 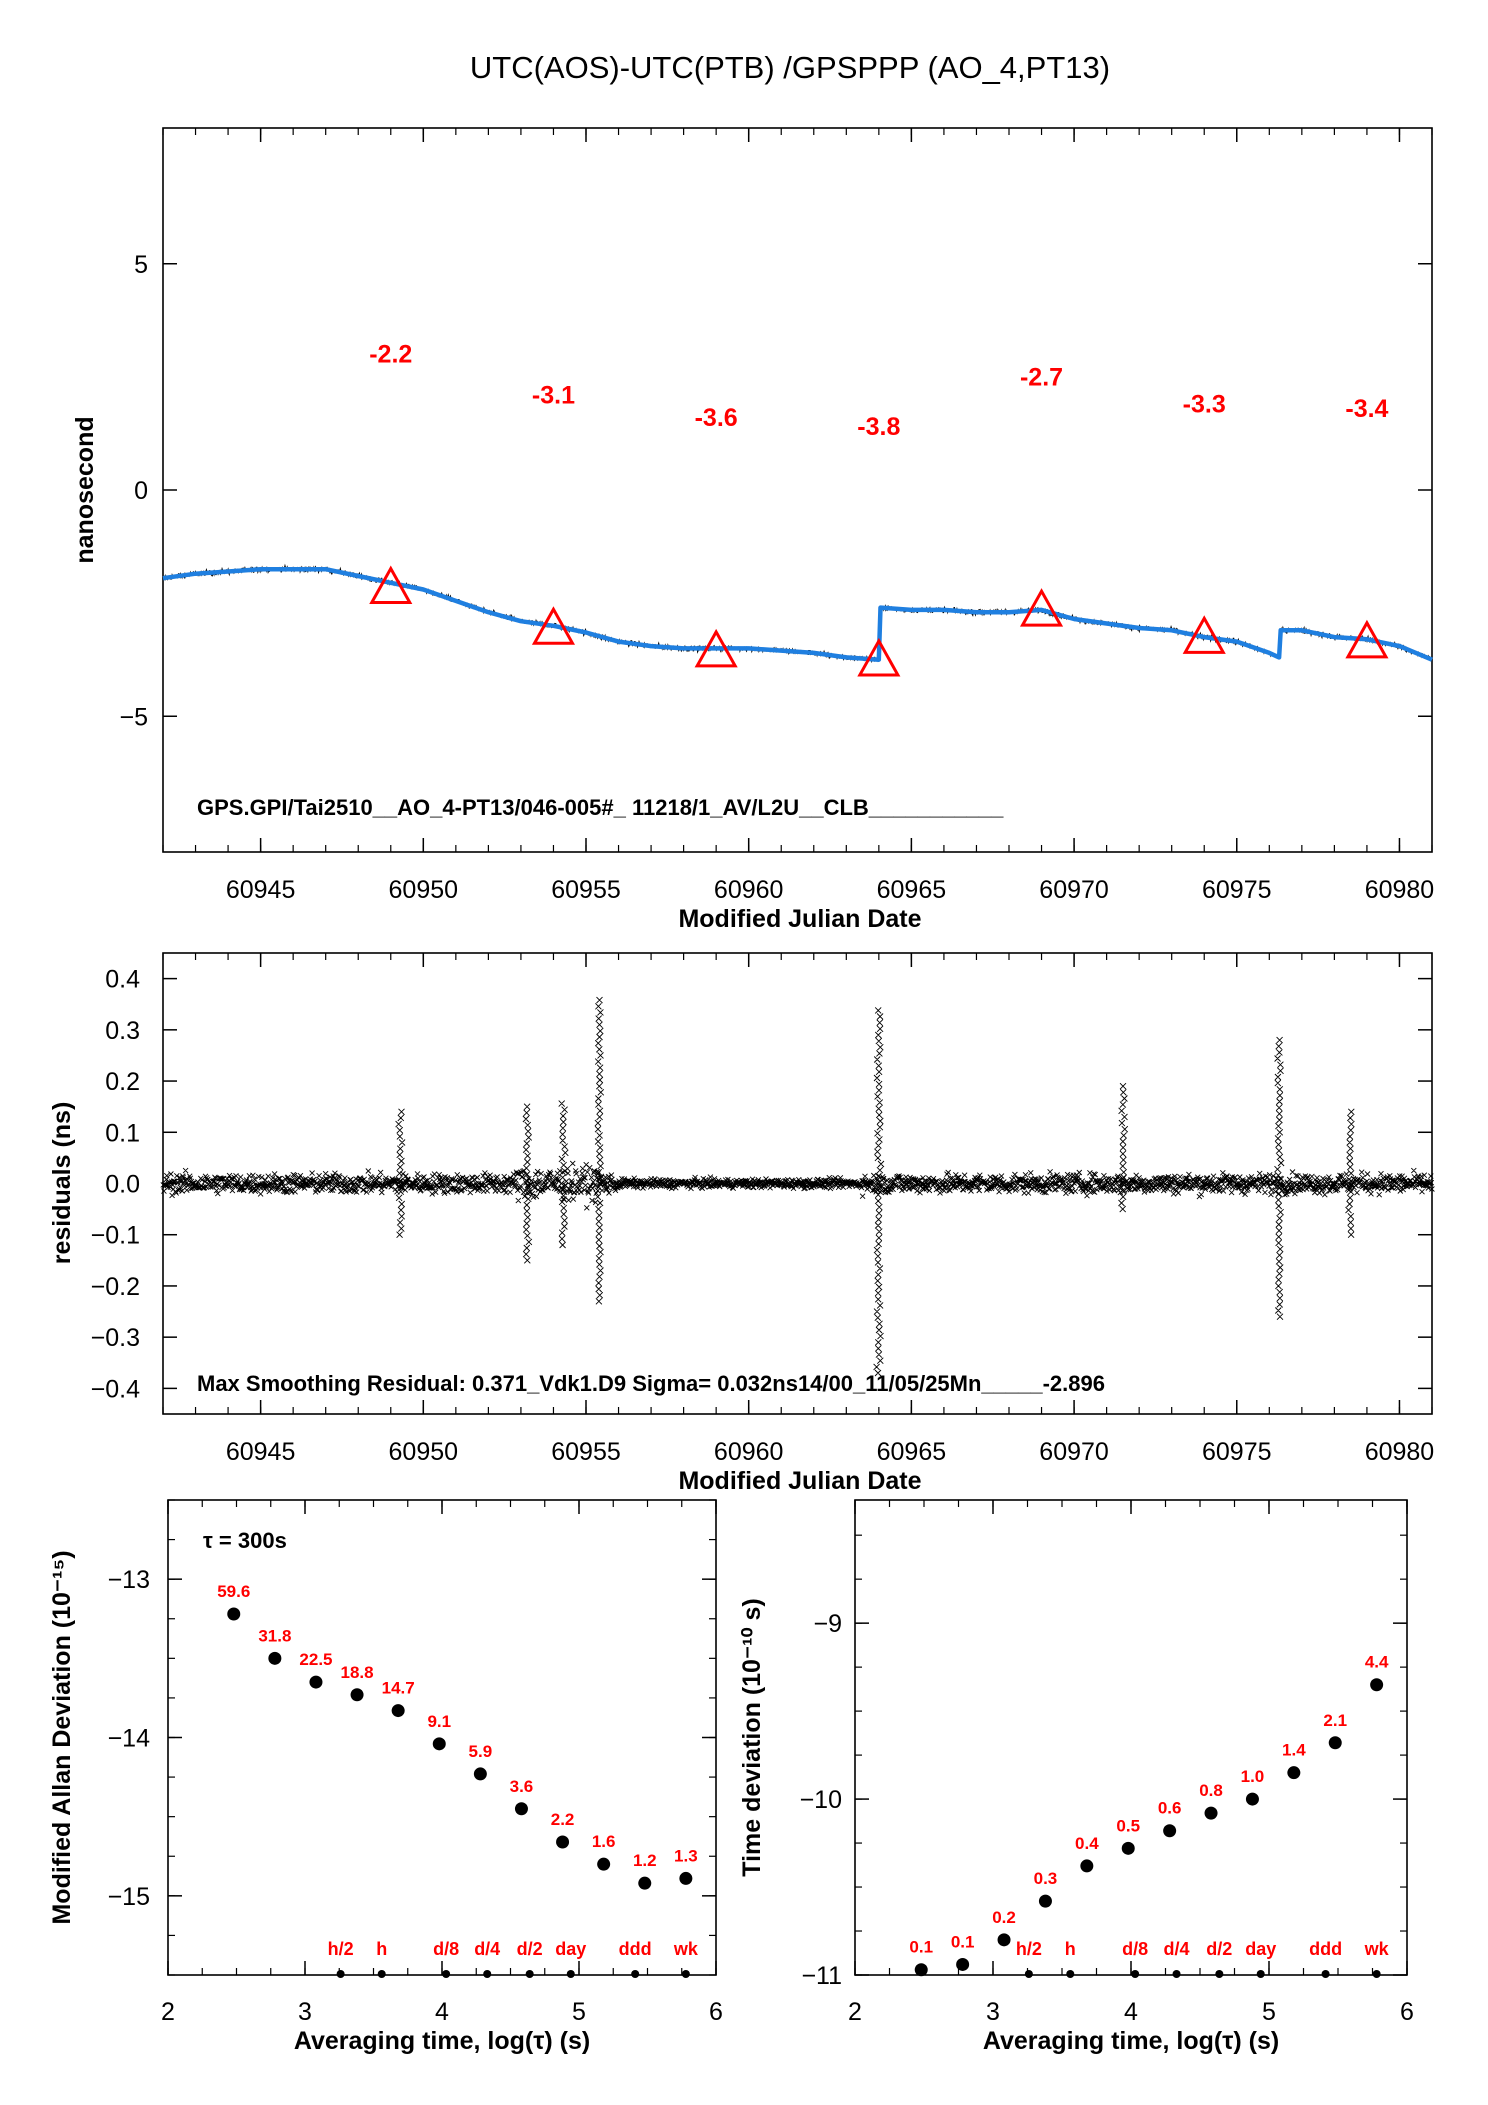 I want to click on res-ytick-label: 0.2, so click(x=122, y=1082).